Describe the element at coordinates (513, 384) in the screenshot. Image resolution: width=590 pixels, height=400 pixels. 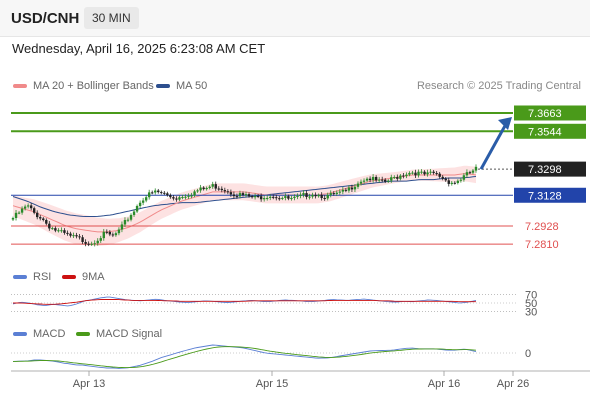
I see `x-tick-label: Apr 26` at that location.